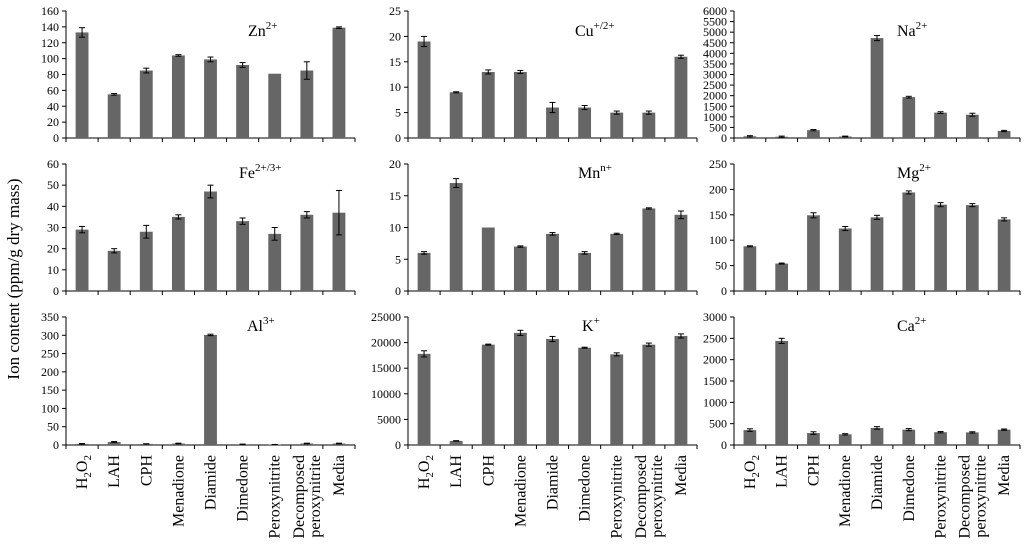 This screenshot has width=1024, height=558. I want to click on y-tick-label: 120, so click(50, 43).